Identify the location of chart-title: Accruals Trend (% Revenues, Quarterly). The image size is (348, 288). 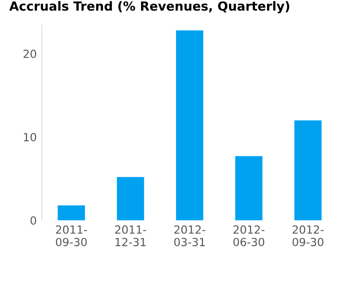
(149, 7).